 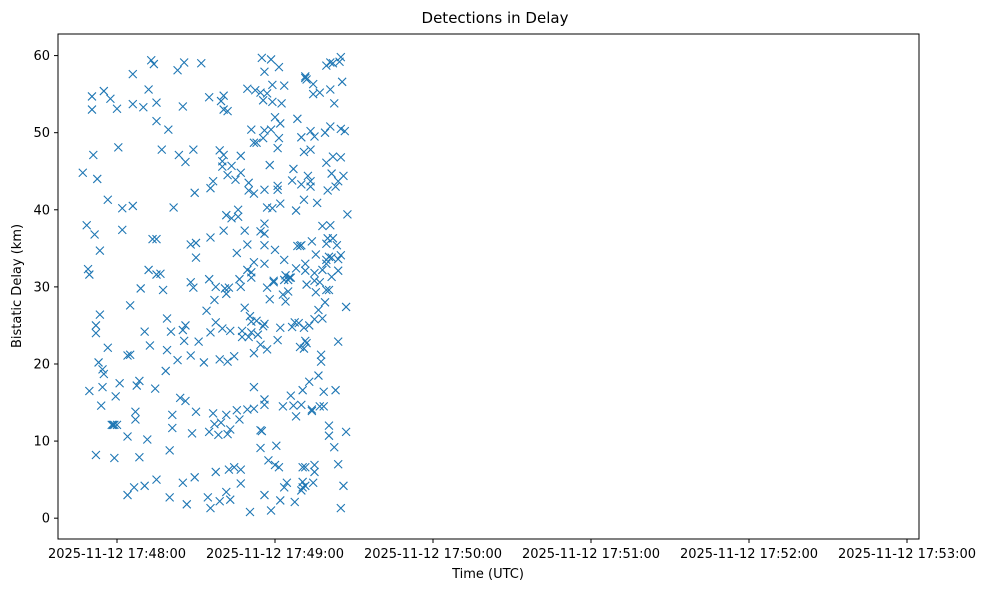 What do you see at coordinates (41, 287) in the screenshot?
I see `y-tick-label: 30` at bounding box center [41, 287].